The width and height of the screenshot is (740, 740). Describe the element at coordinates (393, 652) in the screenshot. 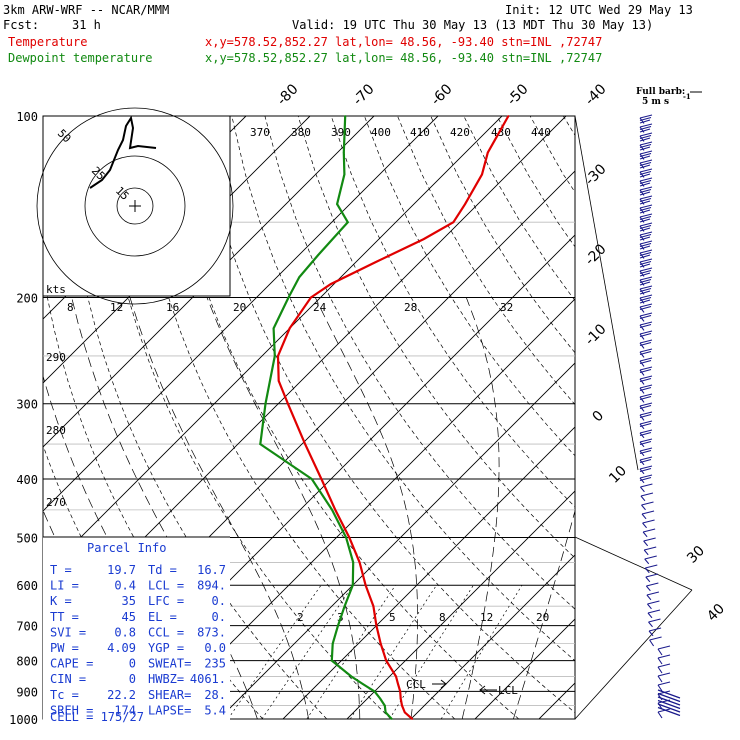

I see `mixing-ratio-line` at that location.